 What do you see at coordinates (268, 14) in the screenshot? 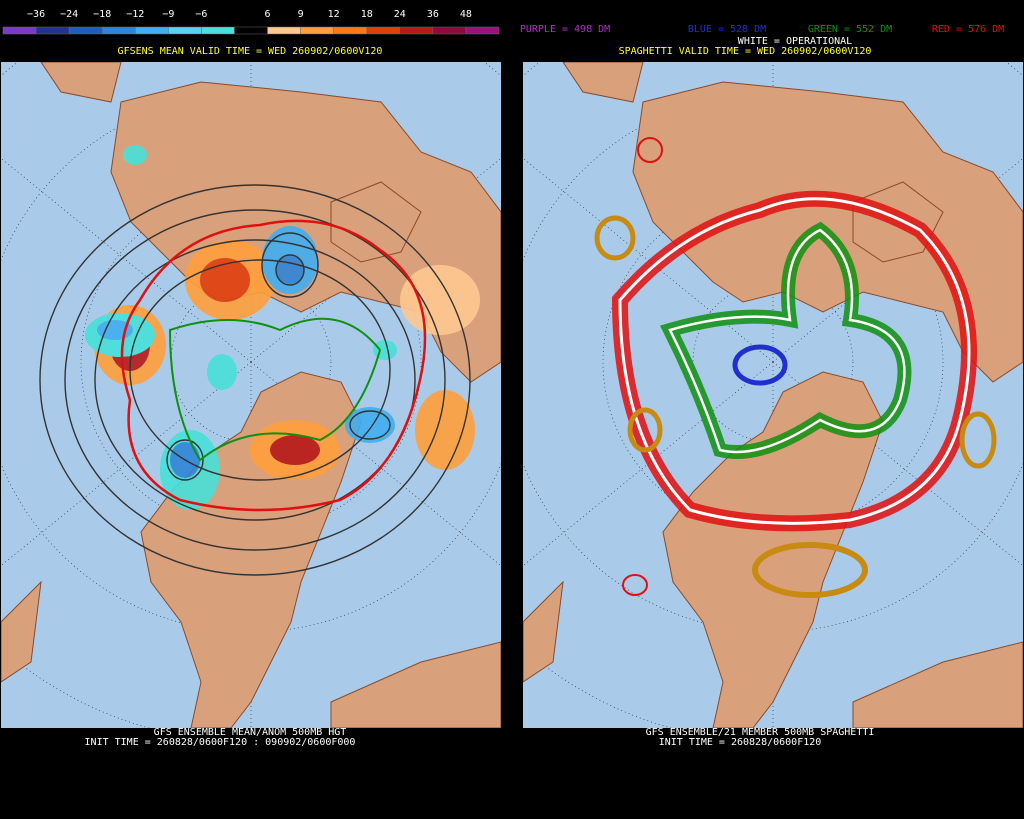
I see `color-label: 6` at bounding box center [268, 14].